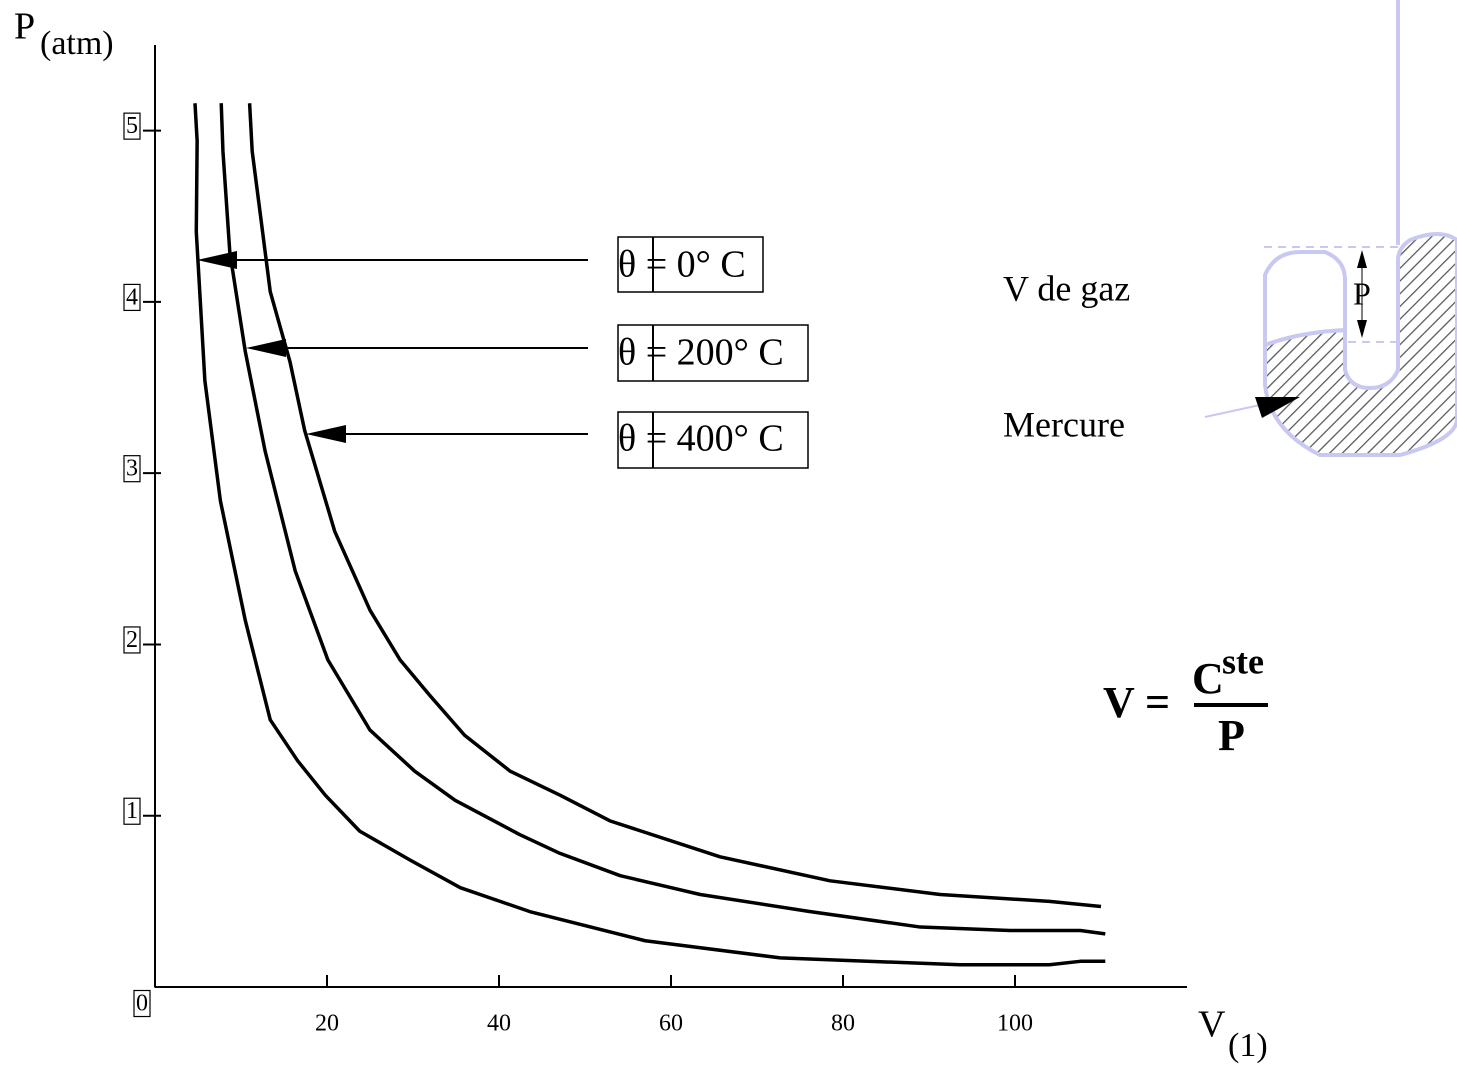 The height and width of the screenshot is (1068, 1457). What do you see at coordinates (1330, 228) in the screenshot?
I see `manometer` at bounding box center [1330, 228].